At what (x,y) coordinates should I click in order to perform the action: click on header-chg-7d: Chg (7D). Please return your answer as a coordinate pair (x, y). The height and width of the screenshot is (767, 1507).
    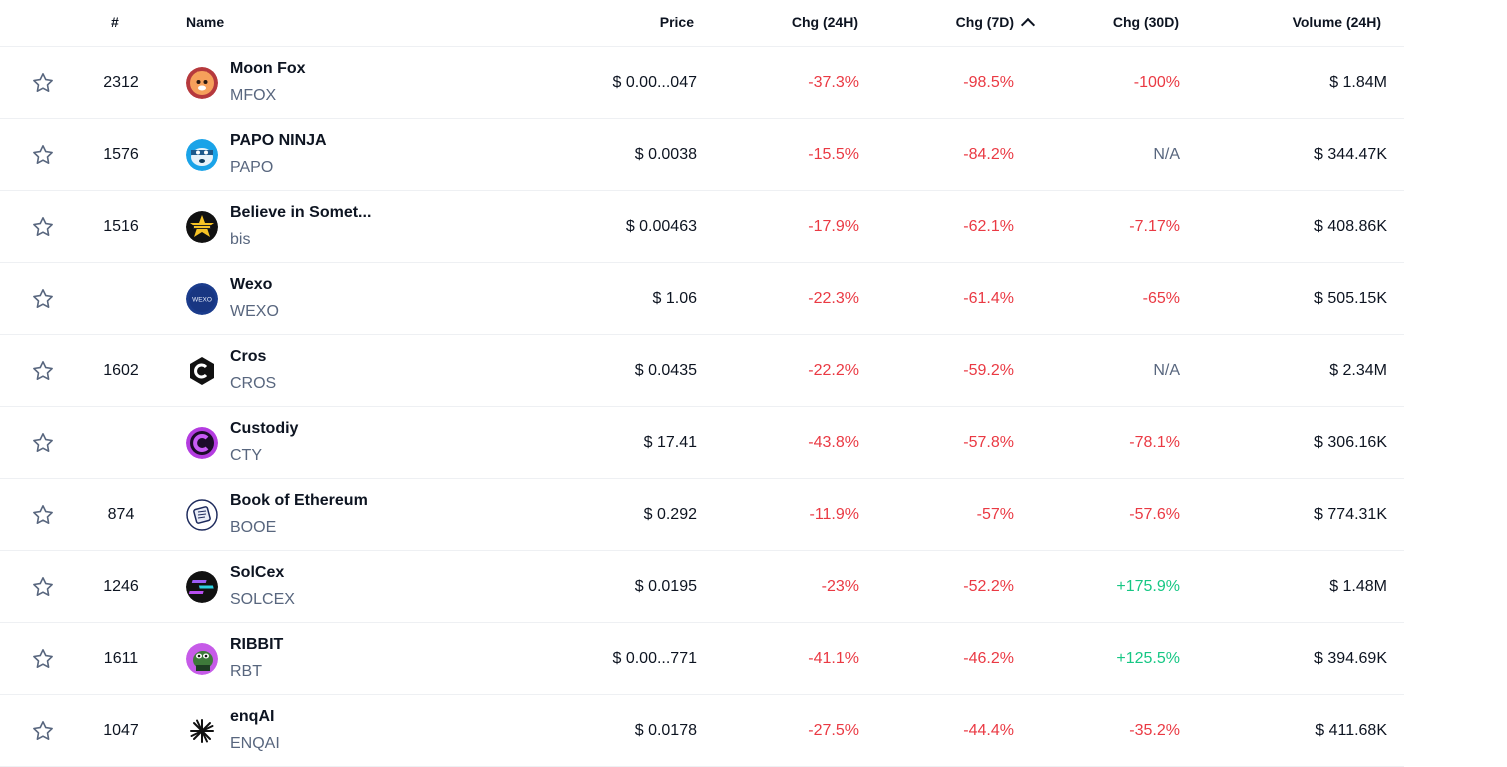
    Looking at the image, I should click on (995, 23).